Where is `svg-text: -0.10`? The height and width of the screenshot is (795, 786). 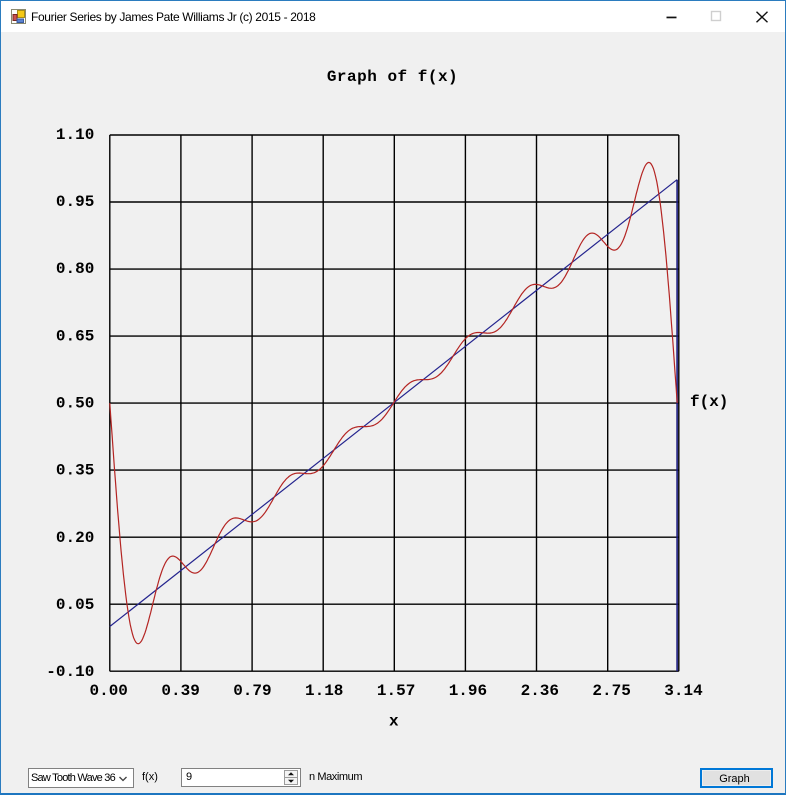
svg-text: -0.10 is located at coordinates (70, 672).